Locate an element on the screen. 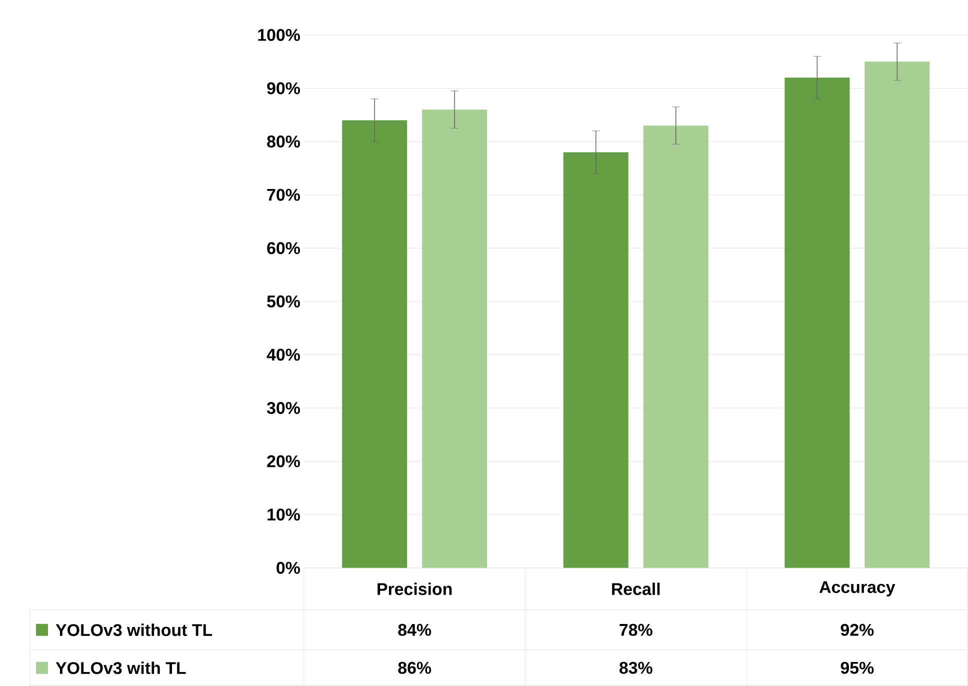 The width and height of the screenshot is (968, 686). x-tick-label: Recall is located at coordinates (636, 589).